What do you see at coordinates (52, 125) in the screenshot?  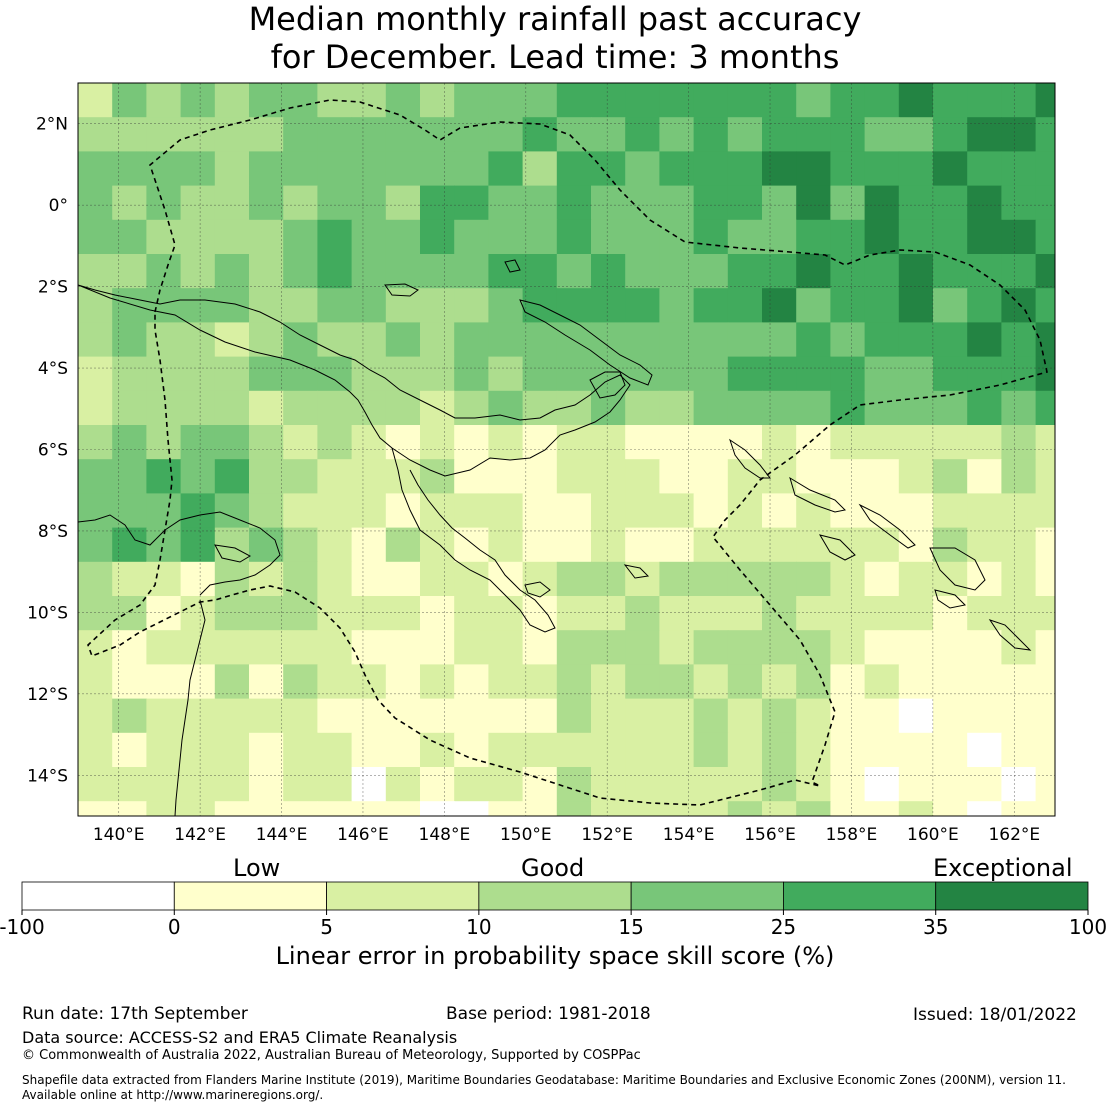 I see `lat-tick-label: 2°N` at bounding box center [52, 125].